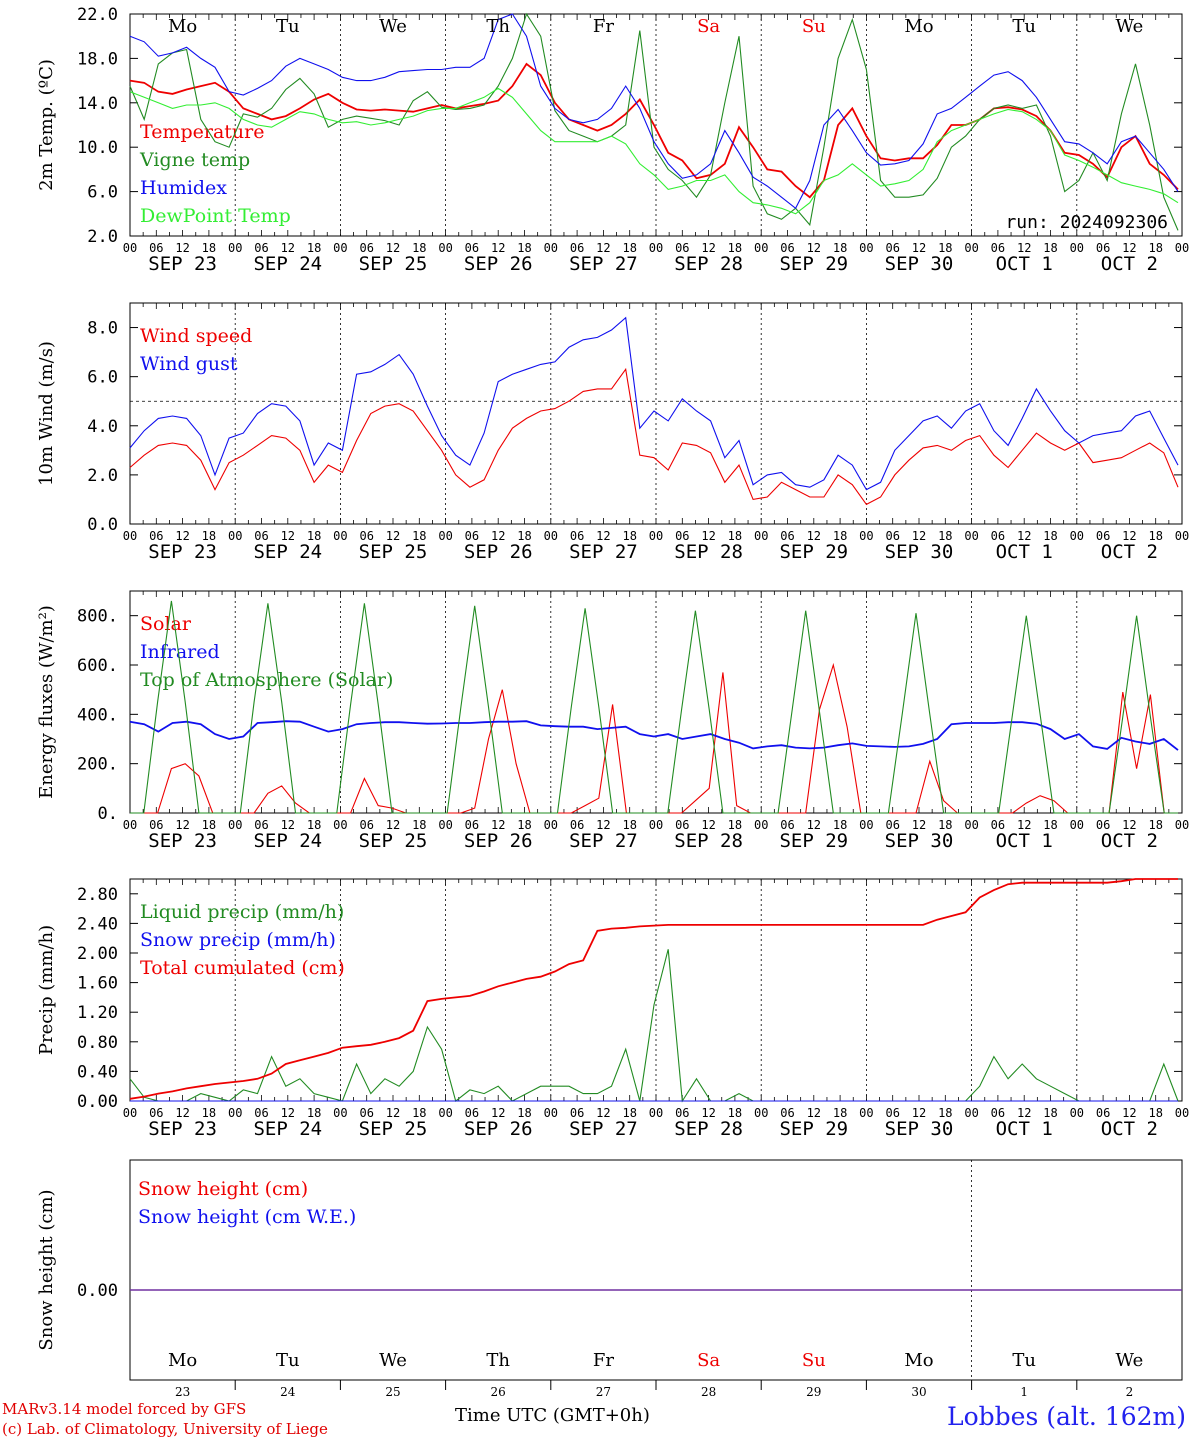 The height and width of the screenshot is (1440, 1194). What do you see at coordinates (182, 841) in the screenshot?
I see `date-label: SEP 23` at bounding box center [182, 841].